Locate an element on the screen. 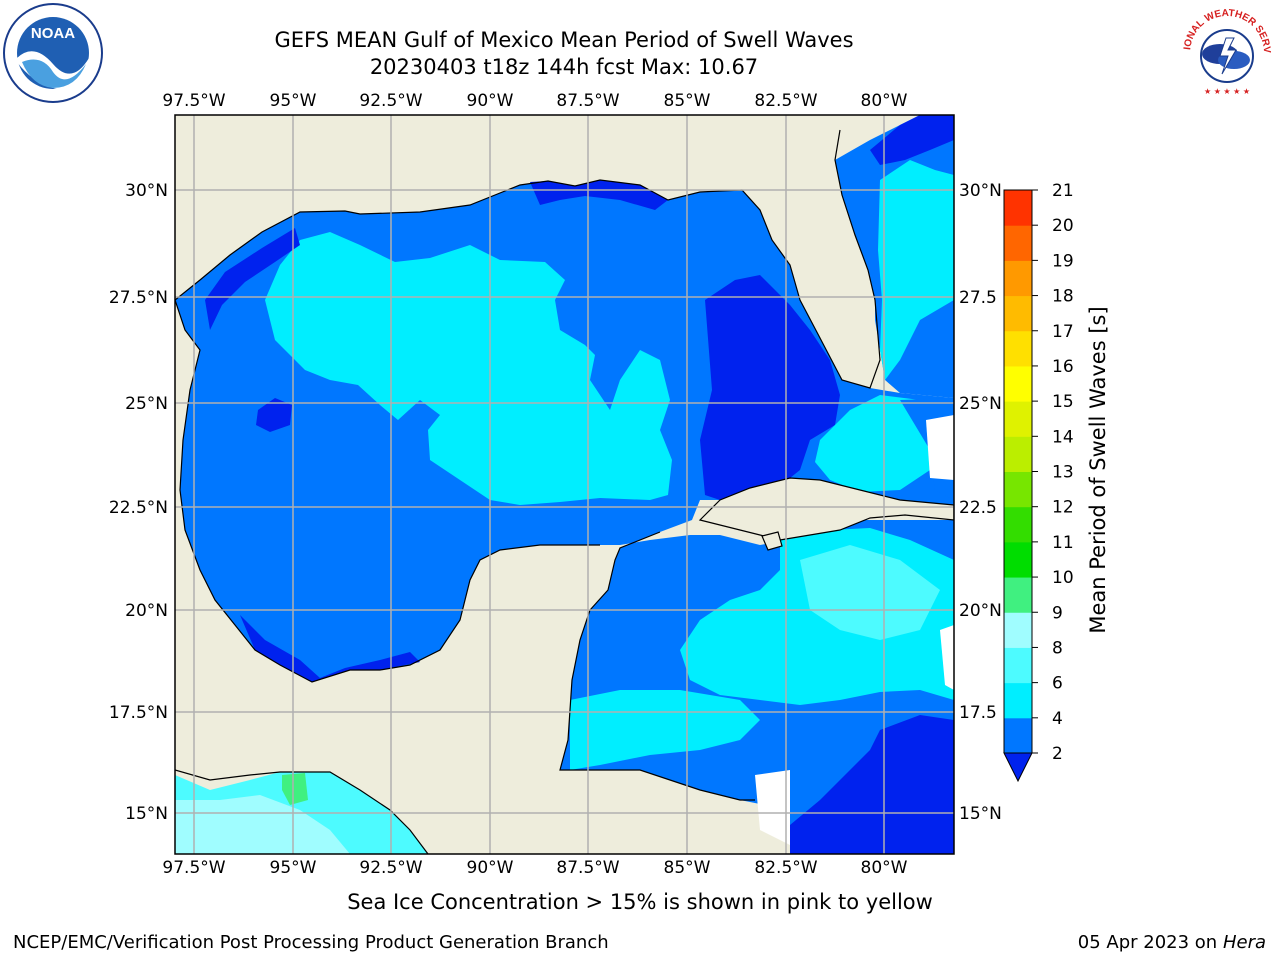 The height and width of the screenshot is (960, 1280). map-subtitle: 20230403 t18z 144h fcst Max: 10.67 is located at coordinates (564, 67).